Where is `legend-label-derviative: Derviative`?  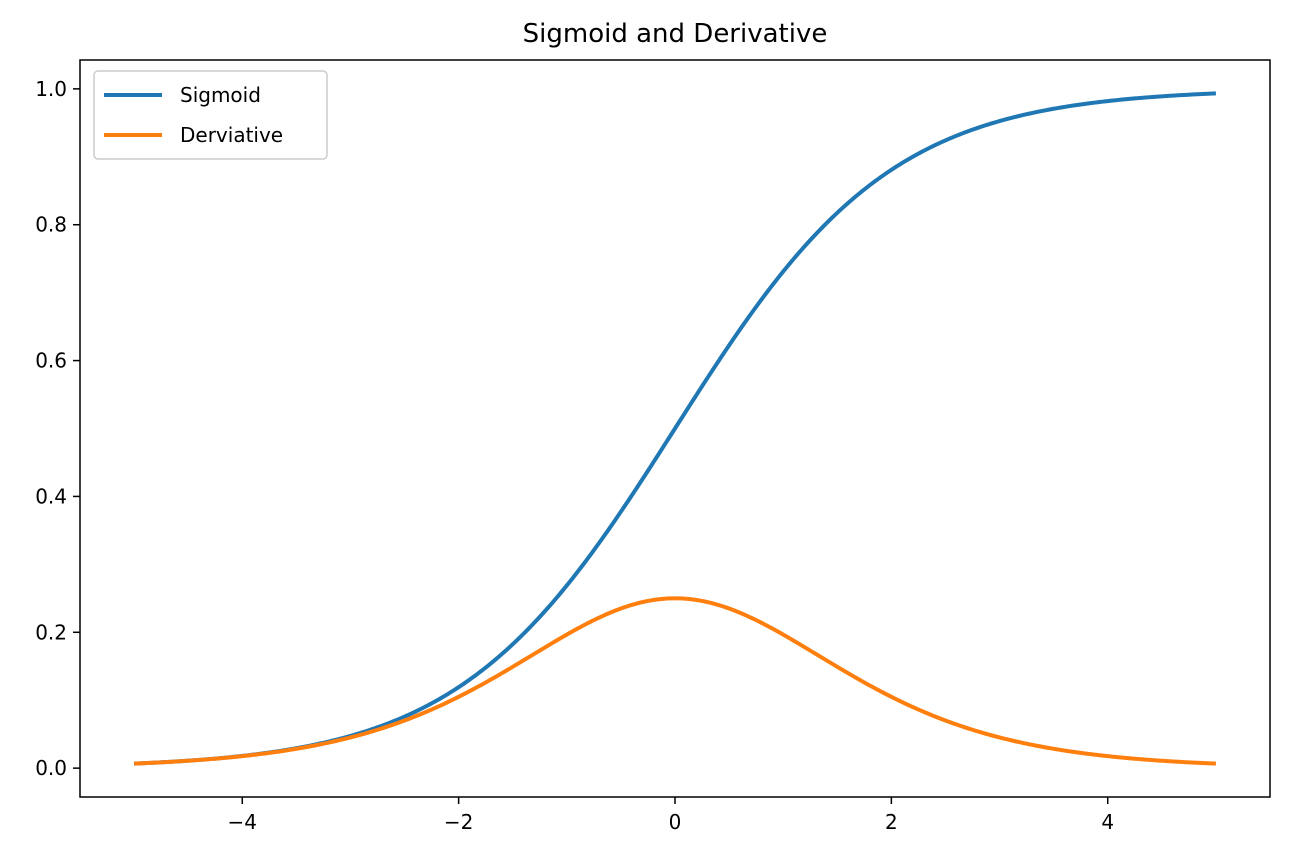
legend-label-derviative: Derviative is located at coordinates (231, 135).